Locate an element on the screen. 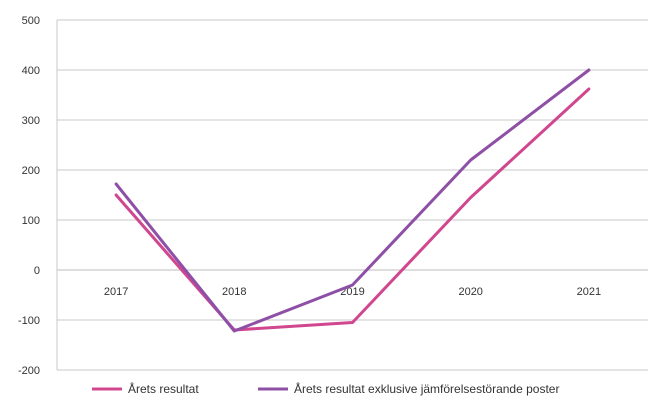 The width and height of the screenshot is (659, 408). x-tick-label: 2020 is located at coordinates (470, 292).